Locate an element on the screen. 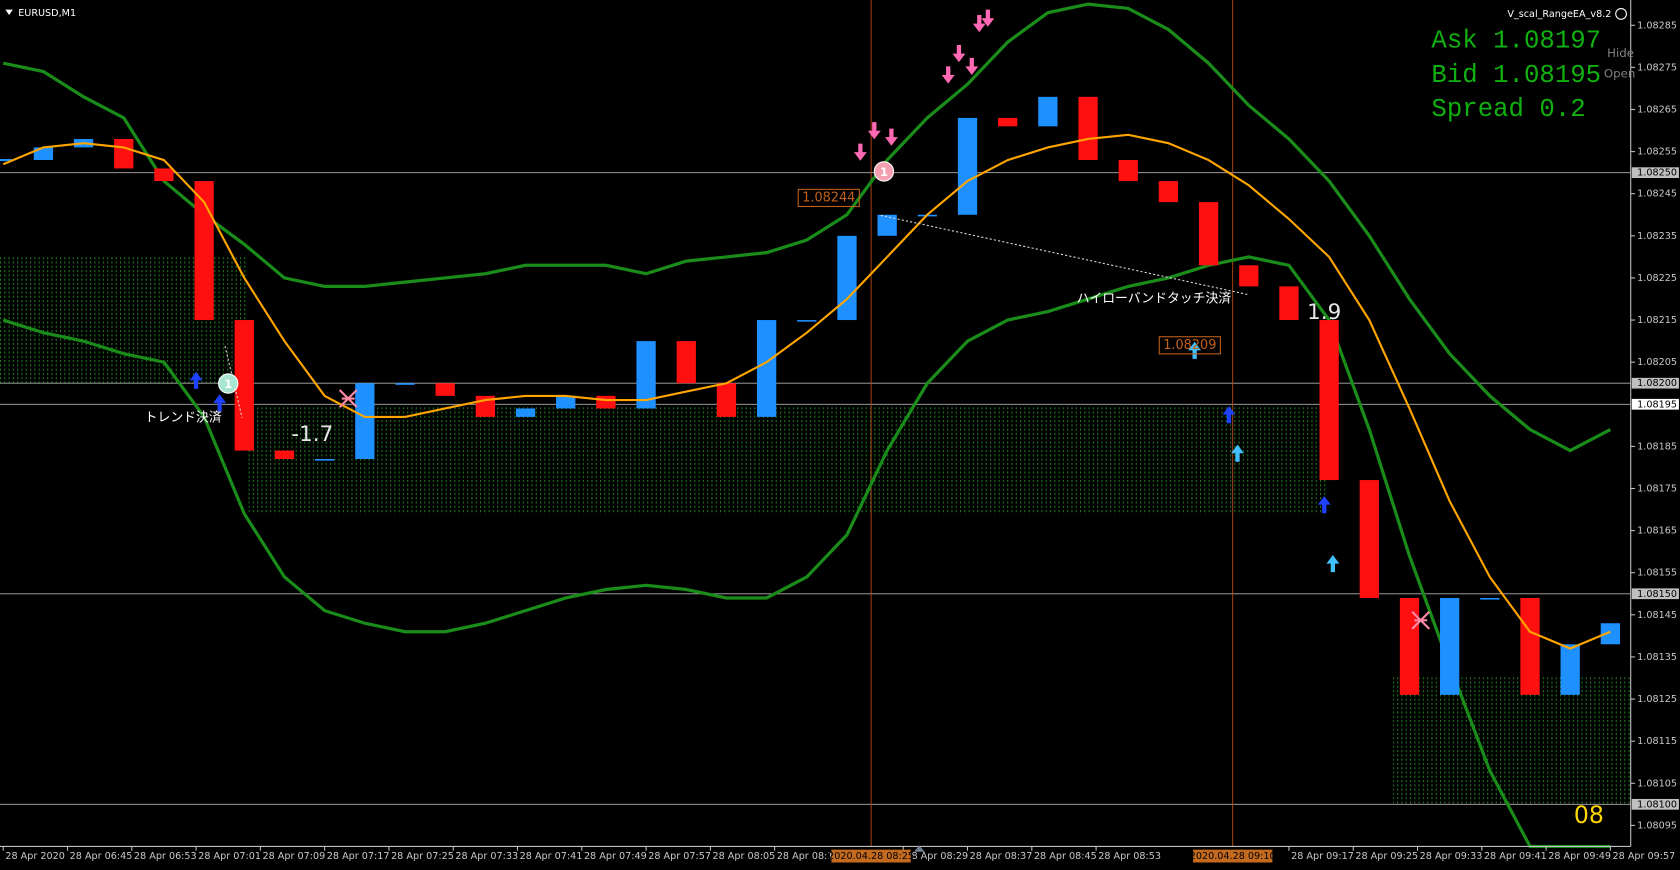 Image resolution: width=1680 pixels, height=870 pixels. price-mark-label: 1.08244 is located at coordinates (828, 197).